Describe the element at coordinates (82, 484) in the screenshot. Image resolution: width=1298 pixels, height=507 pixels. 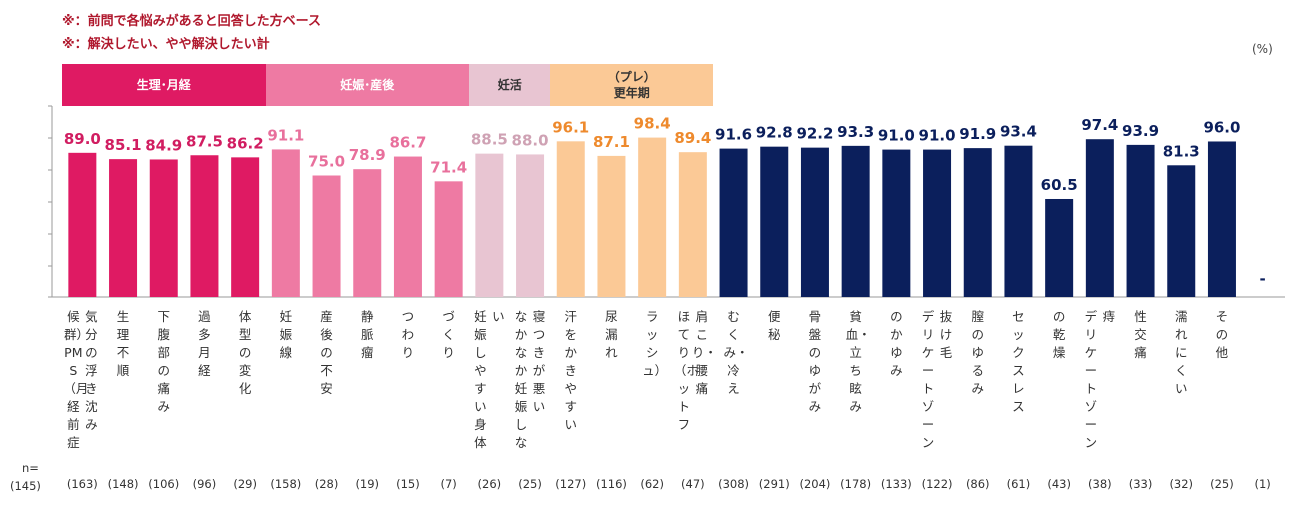
I see `sample-size-0: (163)` at that location.